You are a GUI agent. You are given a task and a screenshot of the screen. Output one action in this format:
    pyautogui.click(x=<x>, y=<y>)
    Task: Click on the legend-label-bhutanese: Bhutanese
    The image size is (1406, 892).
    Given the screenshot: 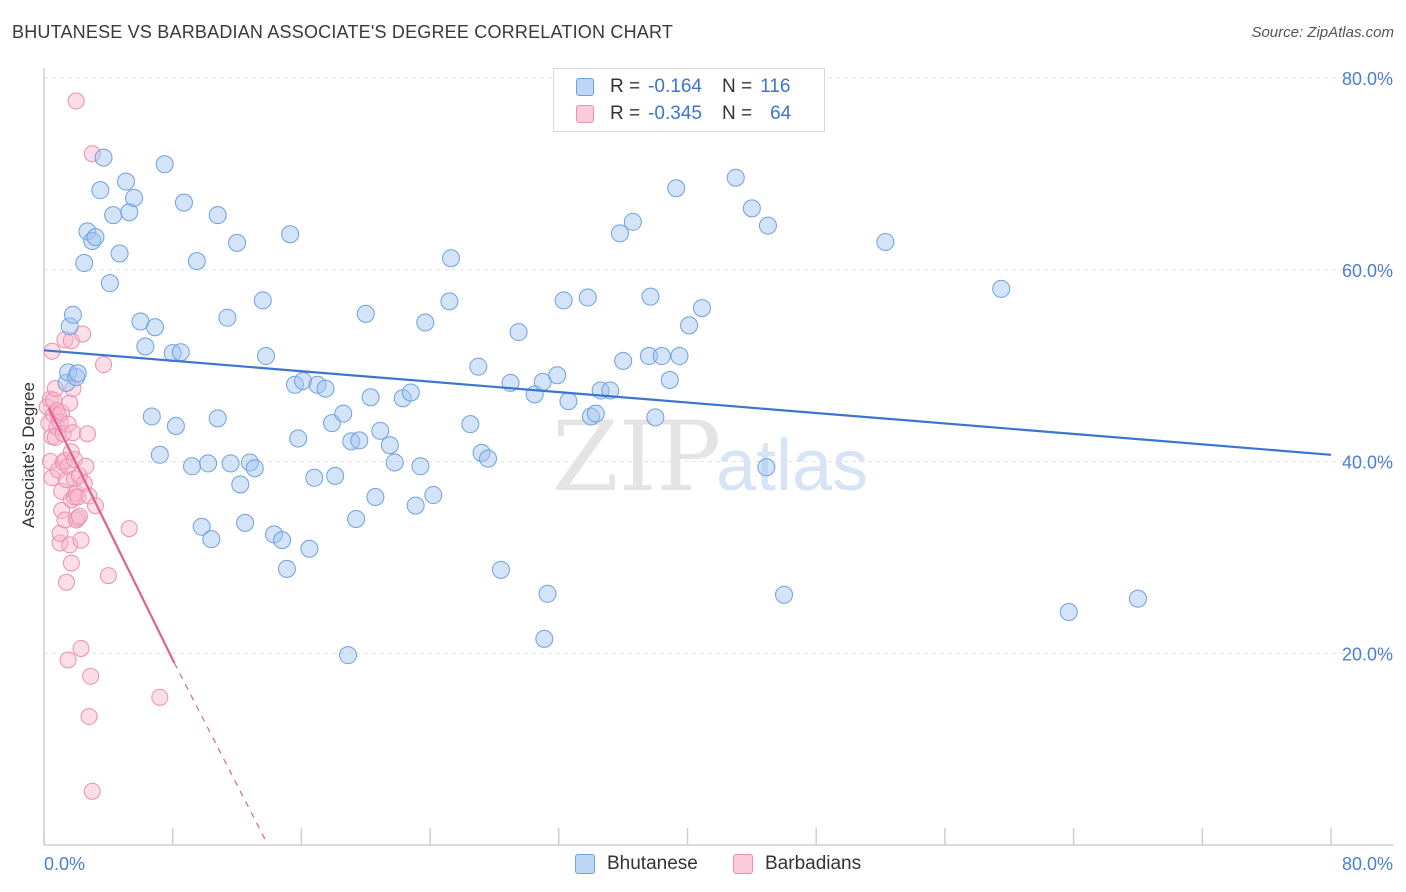 What is the action you would take?
    pyautogui.click(x=652, y=863)
    